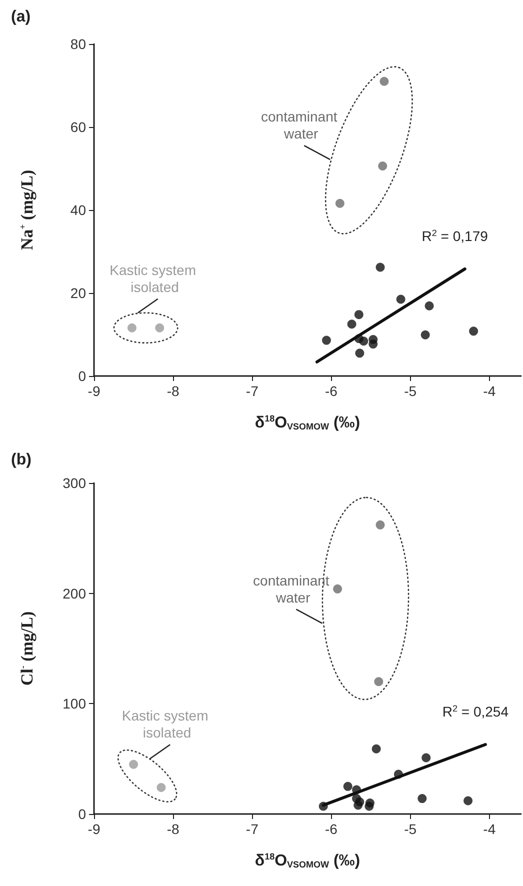  I want to click on series-label: contaminant water, so click(291, 589).